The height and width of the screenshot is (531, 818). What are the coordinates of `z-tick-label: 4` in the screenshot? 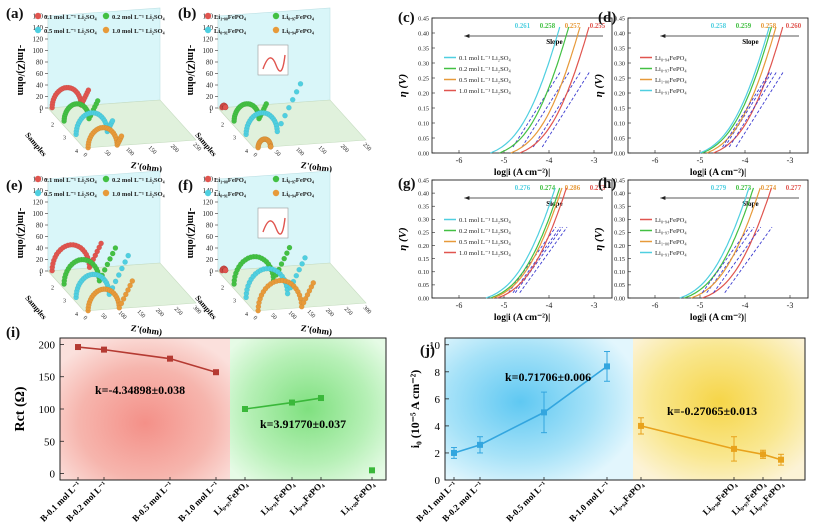 It's located at (76, 152).